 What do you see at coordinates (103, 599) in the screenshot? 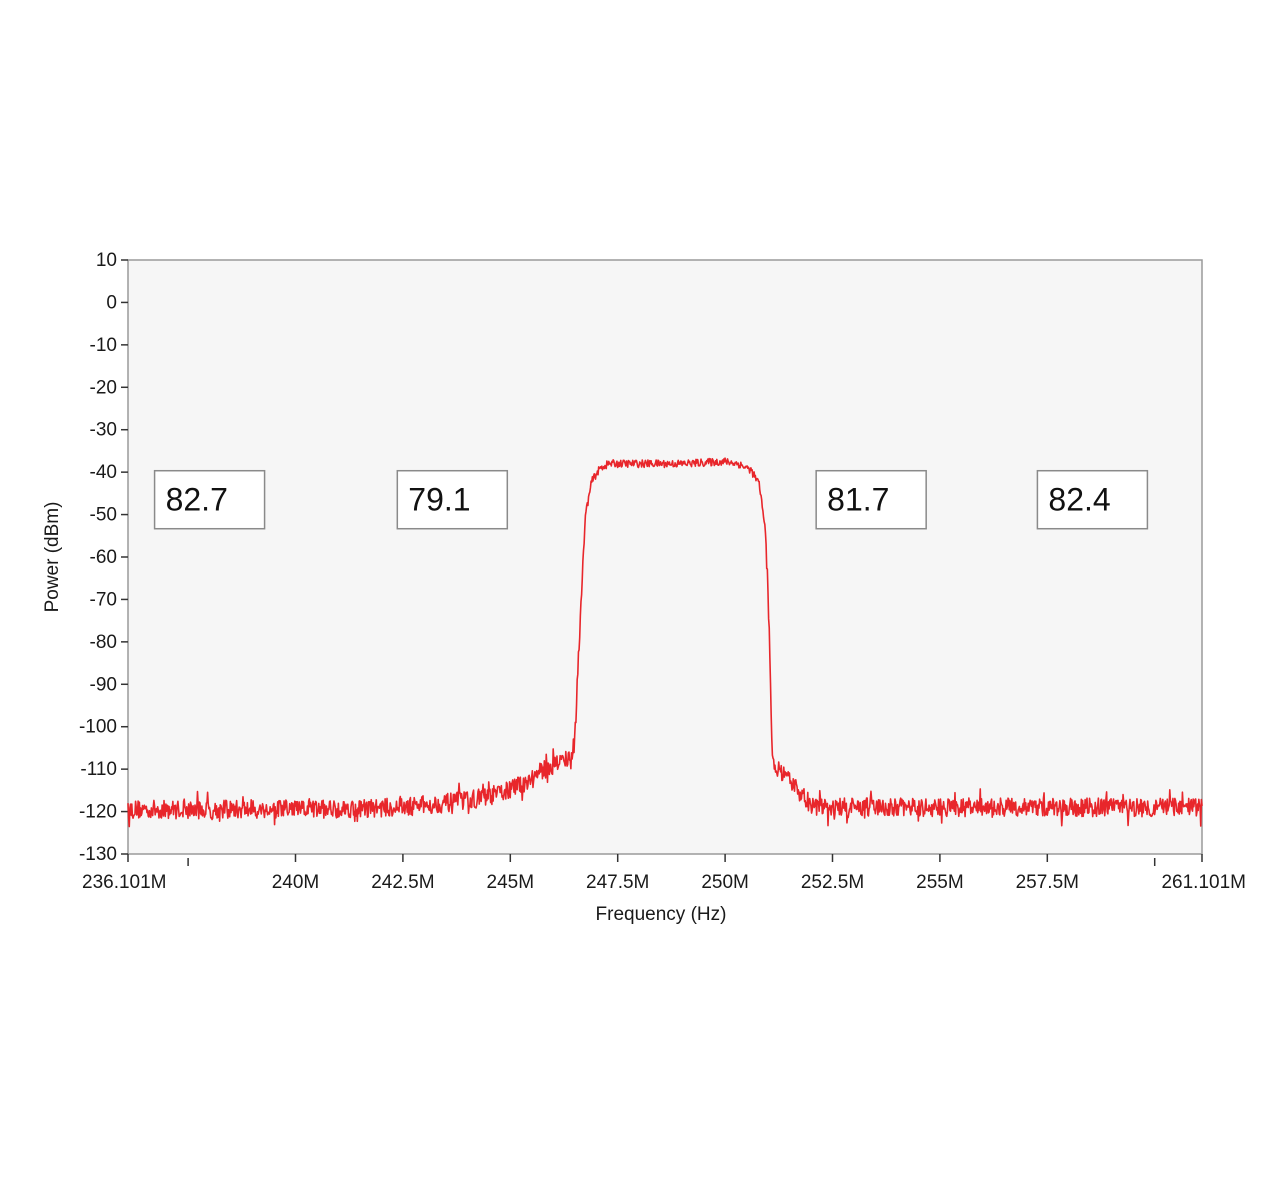
I see `y-tick-label: -70` at bounding box center [103, 599].